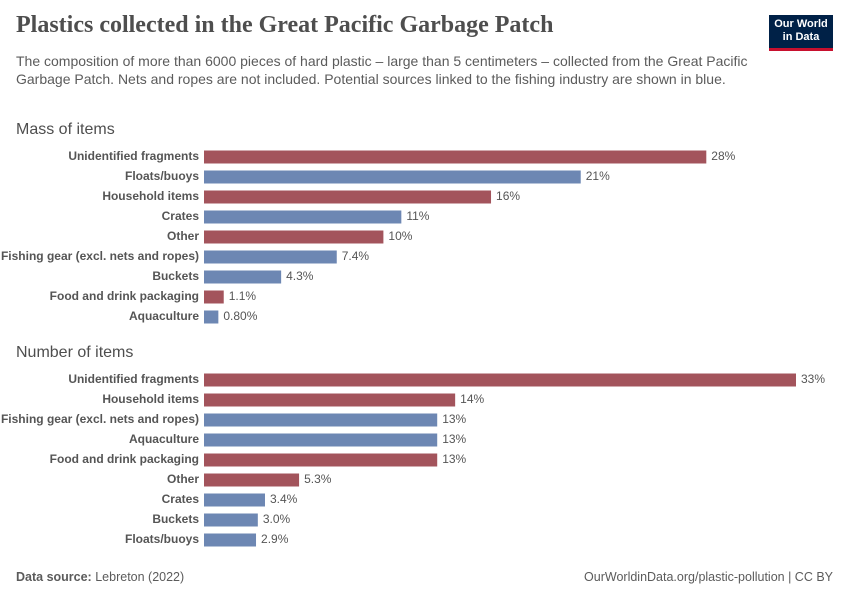  Describe the element at coordinates (74, 352) in the screenshot. I see `panel-title: Number of items` at that location.